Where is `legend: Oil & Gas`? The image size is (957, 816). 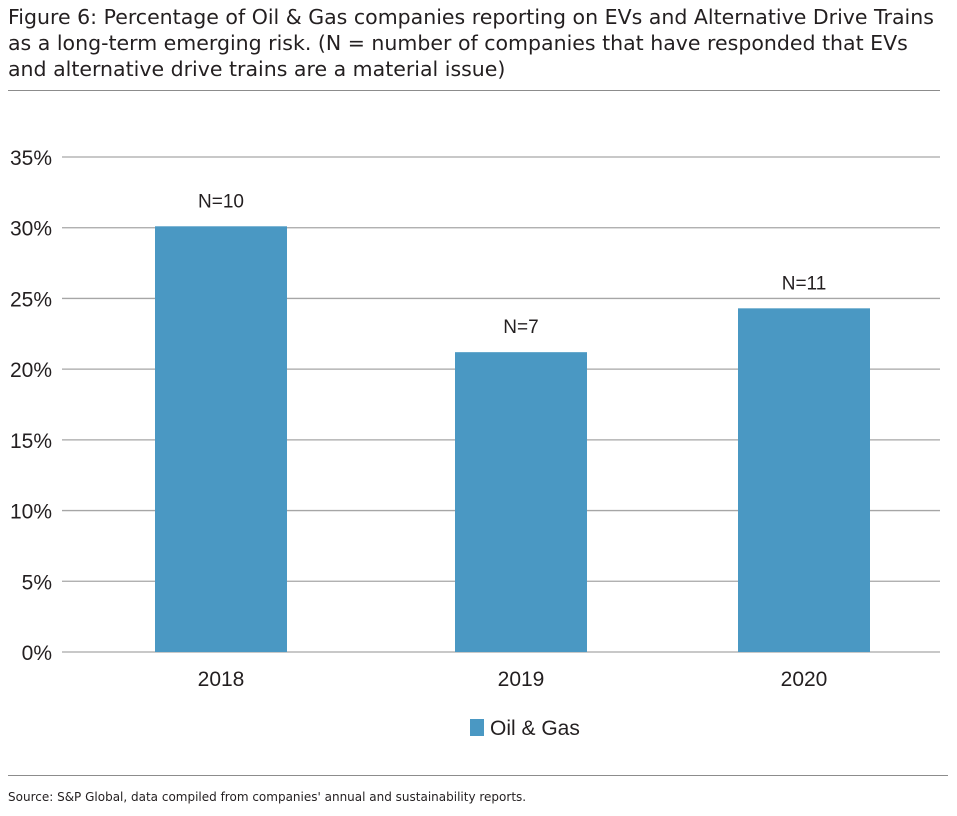
legend: Oil & Gas is located at coordinates (525, 728).